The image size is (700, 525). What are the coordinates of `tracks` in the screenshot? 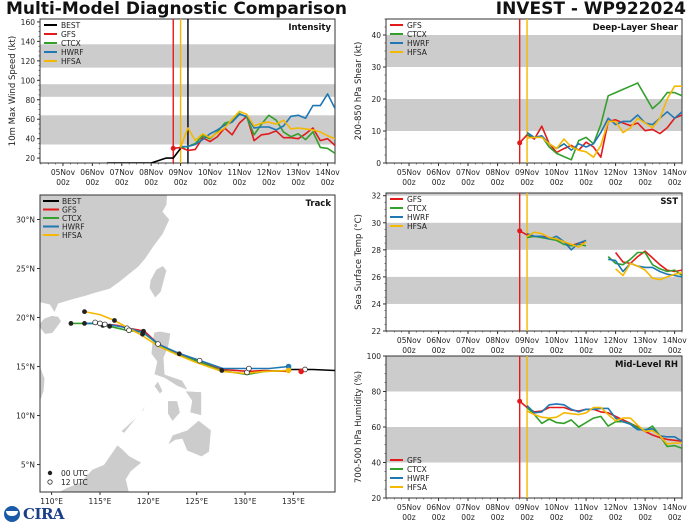 It's located at (201, 342).